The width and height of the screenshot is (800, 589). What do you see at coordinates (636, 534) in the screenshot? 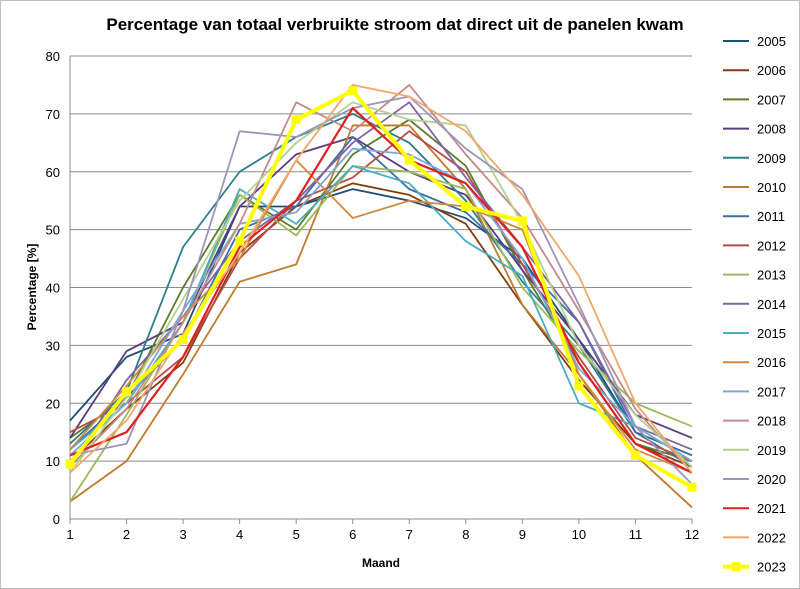
I see `x-tick-label: 11` at bounding box center [636, 534].